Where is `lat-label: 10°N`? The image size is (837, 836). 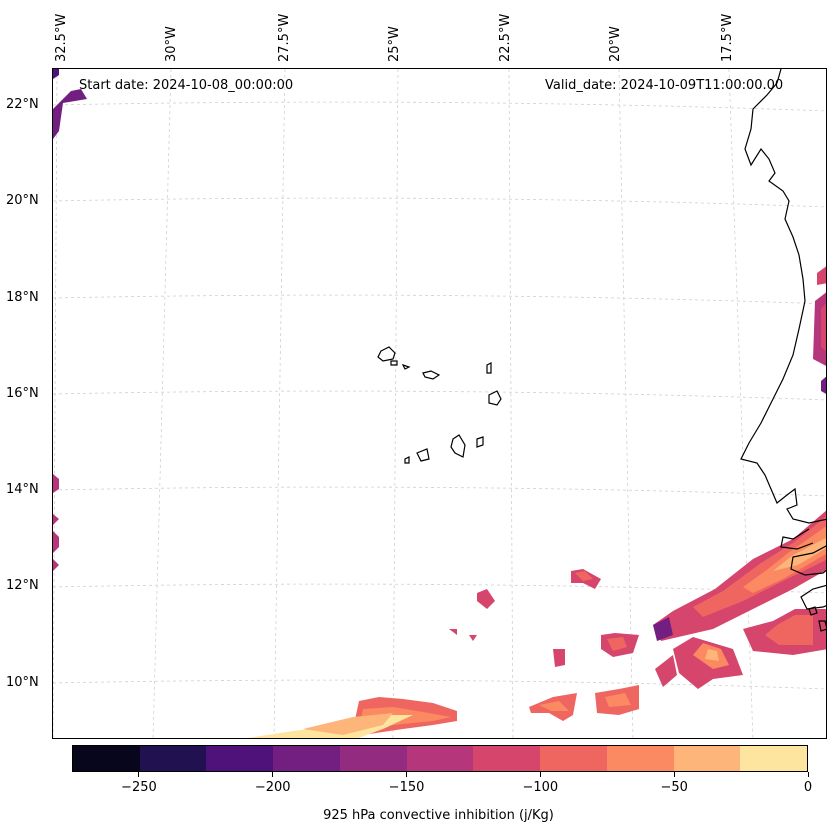
lat-label: 10°N is located at coordinates (22, 682).